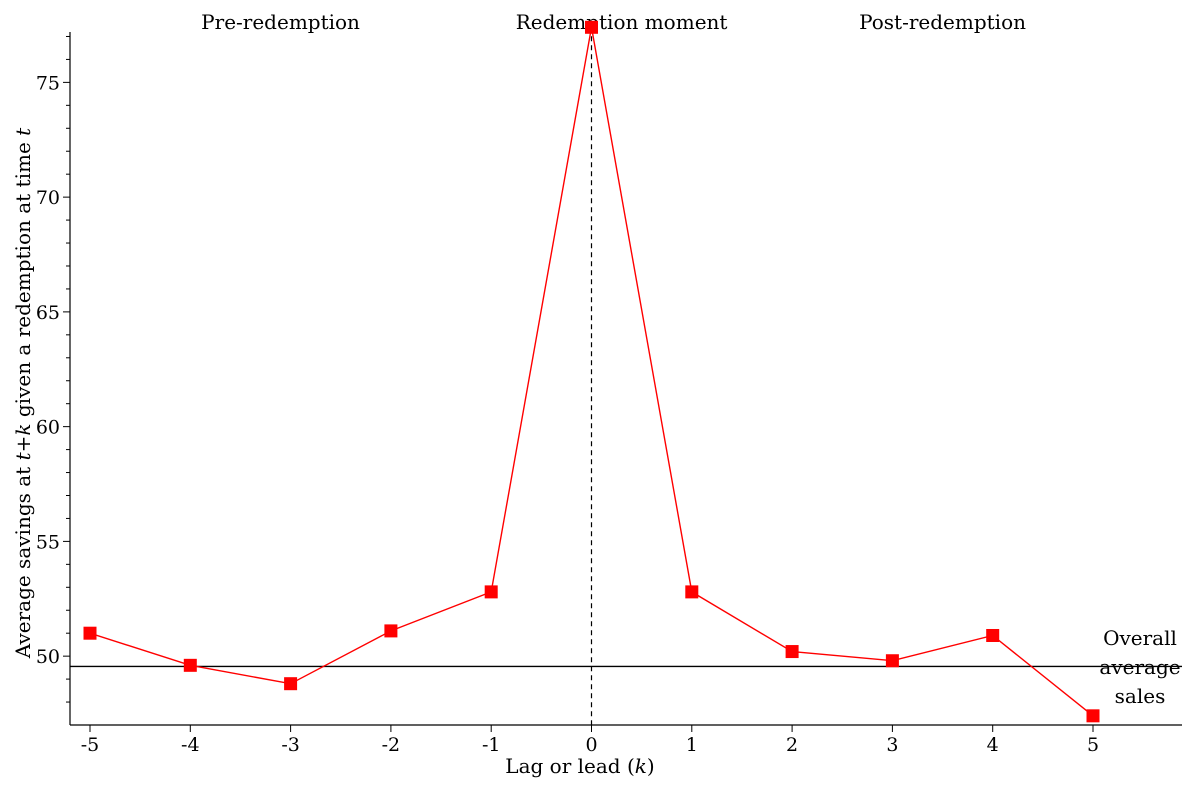 The image size is (1195, 786). Describe the element at coordinates (1140, 696) in the screenshot. I see `reference-annotation-line: sales` at that location.